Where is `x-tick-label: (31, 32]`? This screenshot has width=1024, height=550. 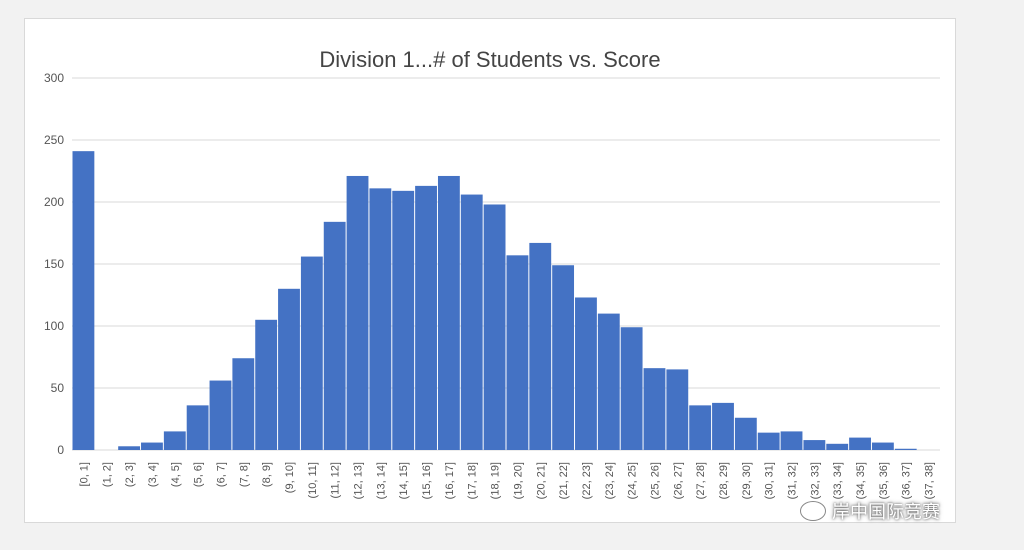
x-tick-label: (31, 32] is located at coordinates (793, 480).